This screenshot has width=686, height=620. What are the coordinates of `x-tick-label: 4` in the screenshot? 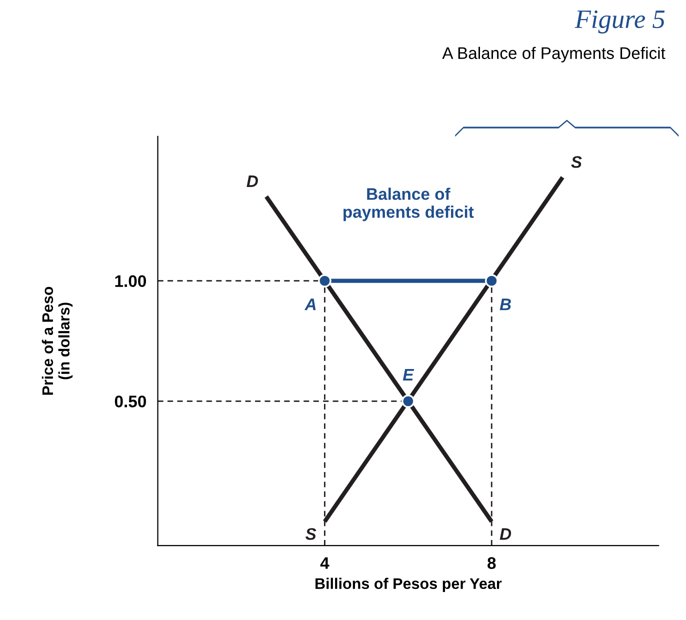 It's located at (325, 563).